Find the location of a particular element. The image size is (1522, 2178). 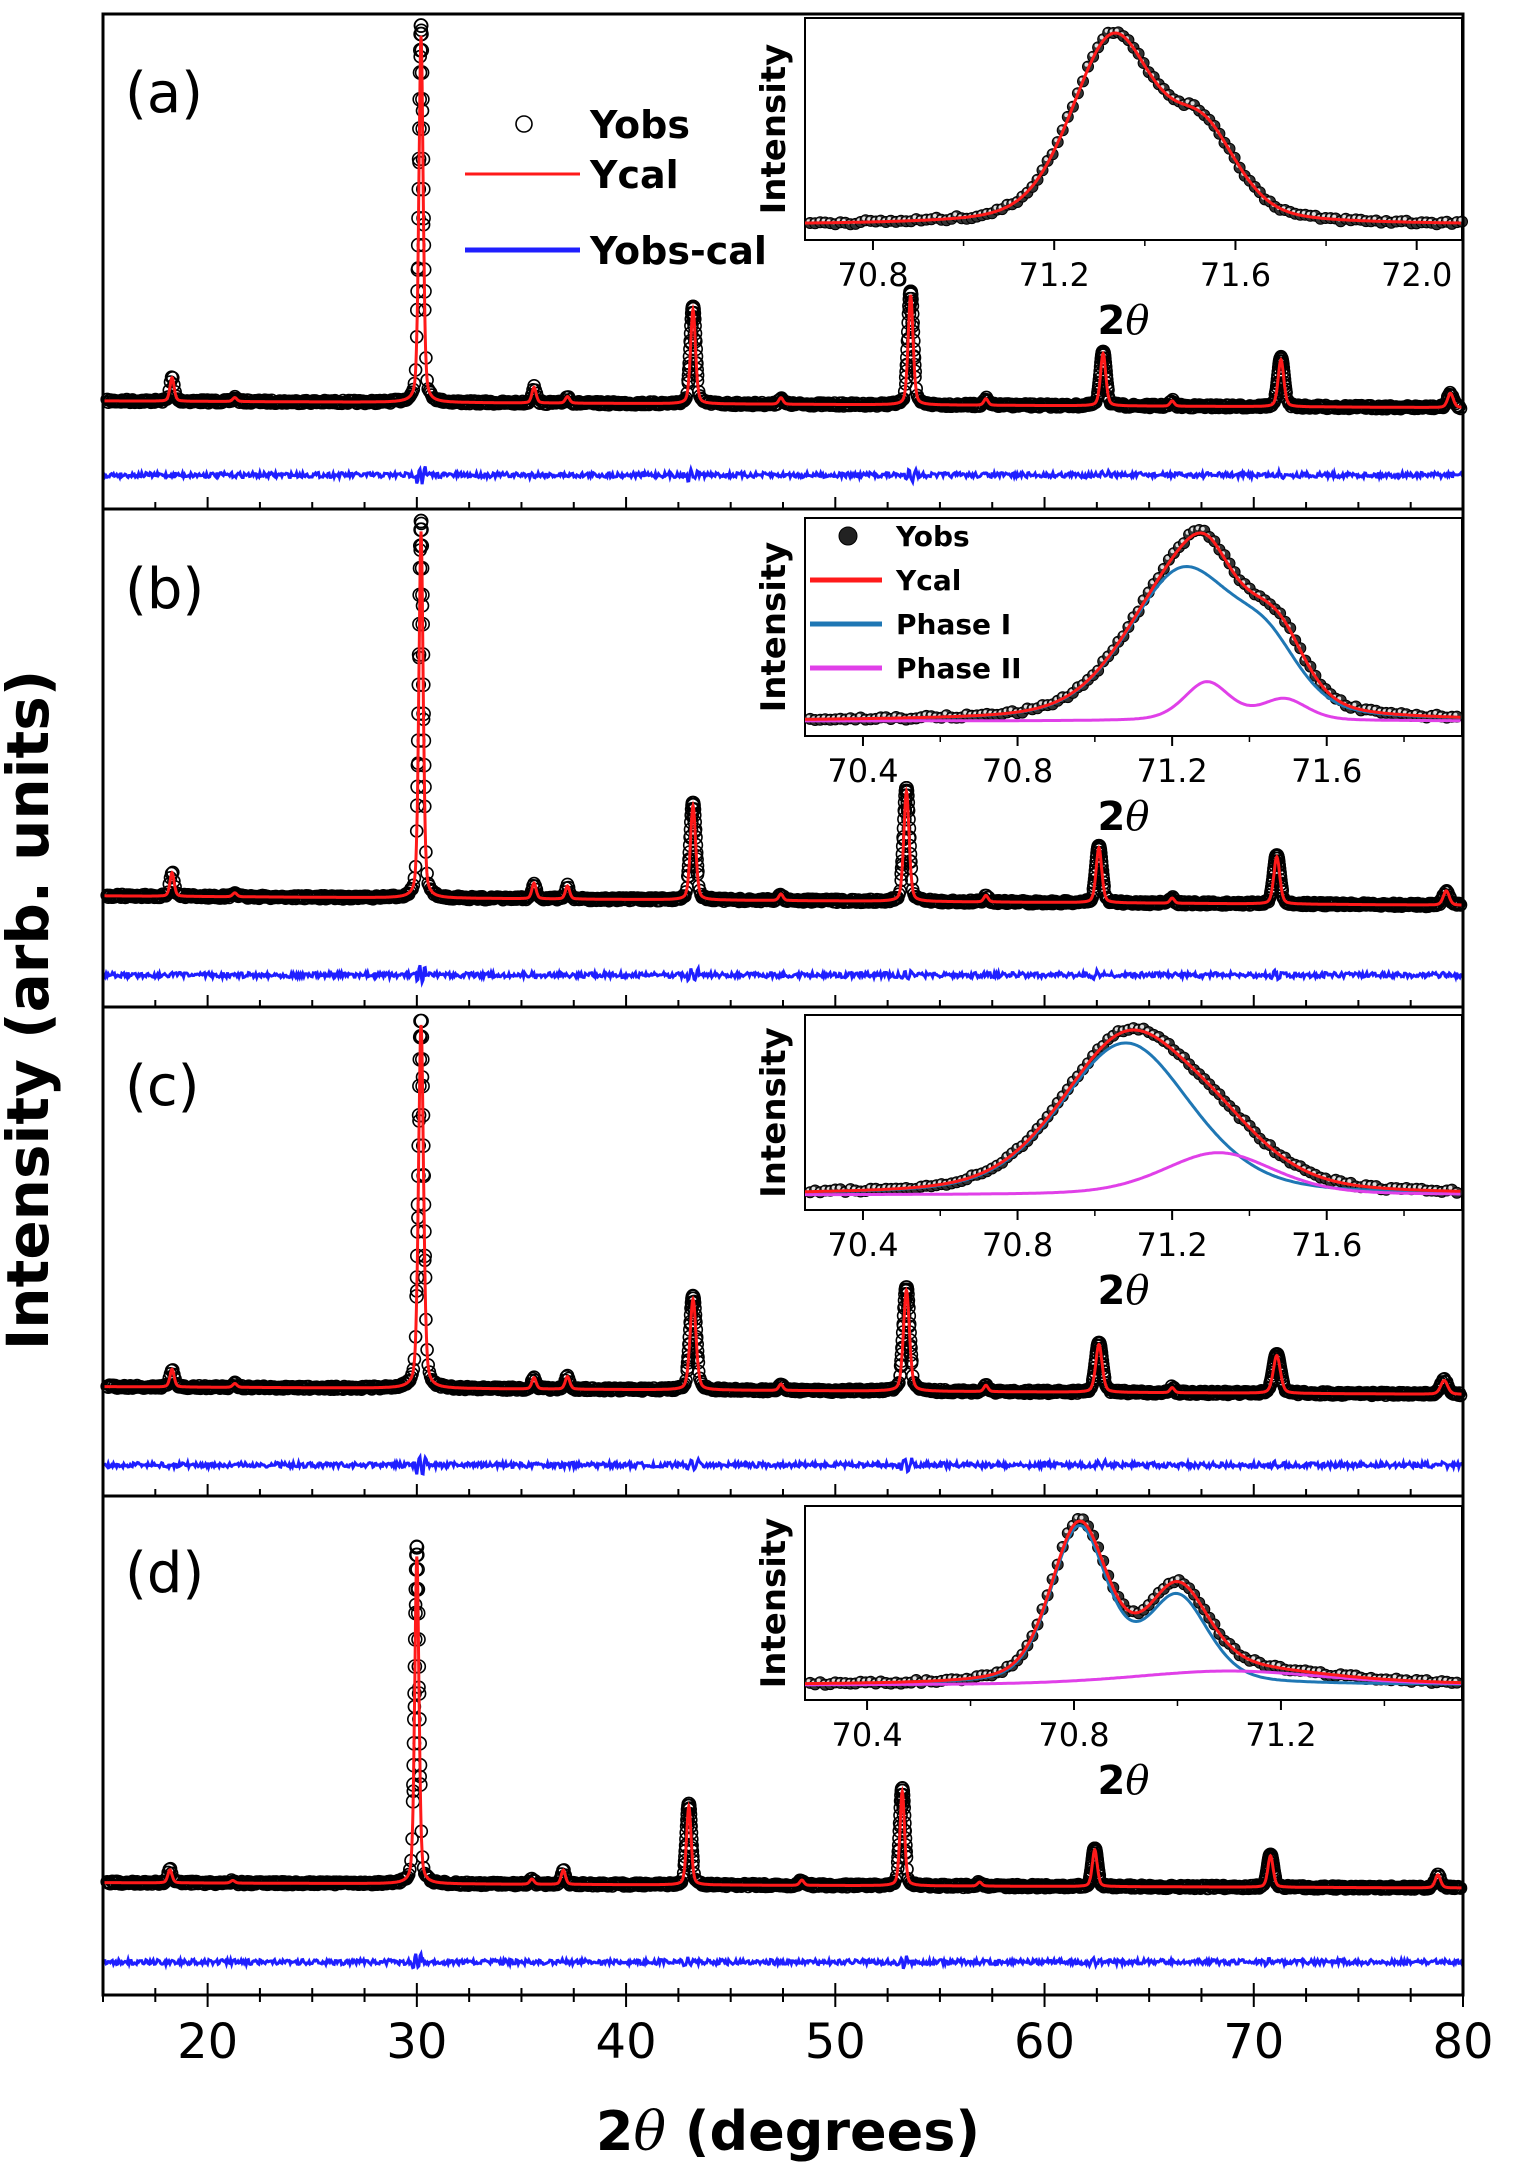

legend-label-obs: Yobs is located at coordinates (639, 125).